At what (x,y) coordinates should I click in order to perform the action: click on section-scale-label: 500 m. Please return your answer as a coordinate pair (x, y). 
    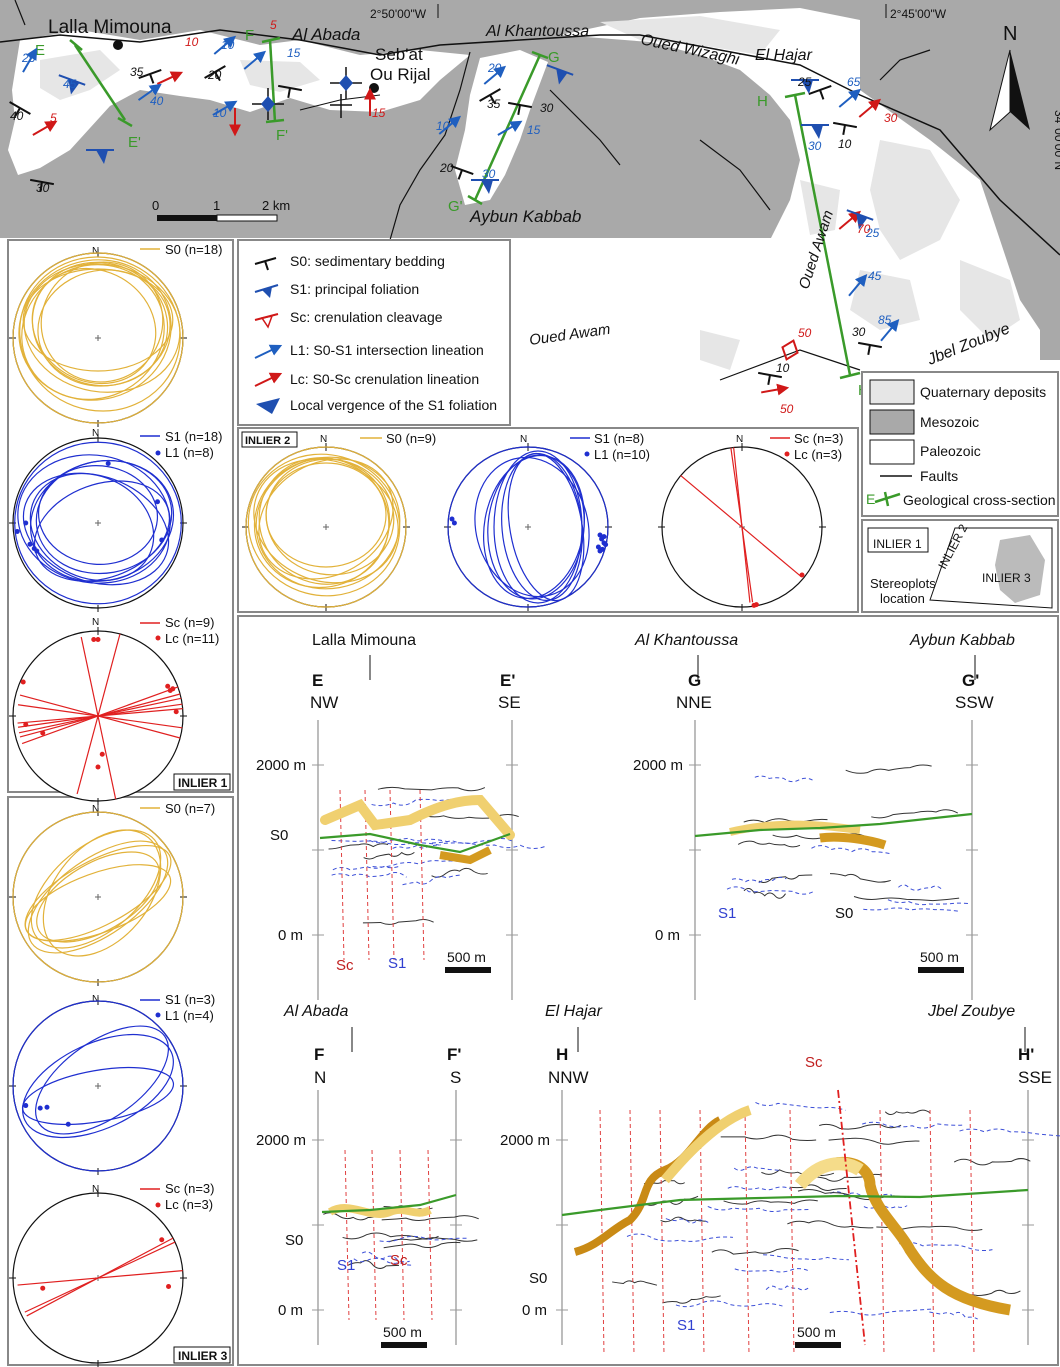
    Looking at the image, I should click on (816, 1332).